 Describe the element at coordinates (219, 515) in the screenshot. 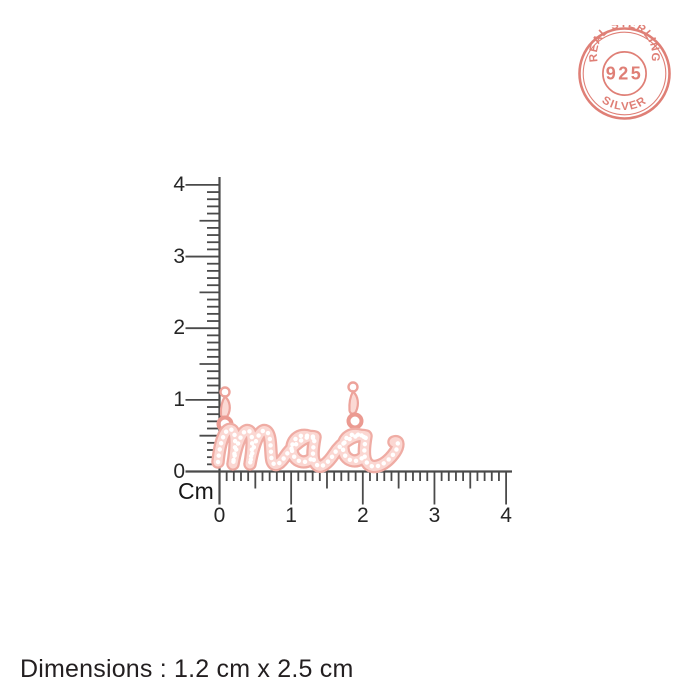

I see `h-ruler-label-0: 0` at that location.